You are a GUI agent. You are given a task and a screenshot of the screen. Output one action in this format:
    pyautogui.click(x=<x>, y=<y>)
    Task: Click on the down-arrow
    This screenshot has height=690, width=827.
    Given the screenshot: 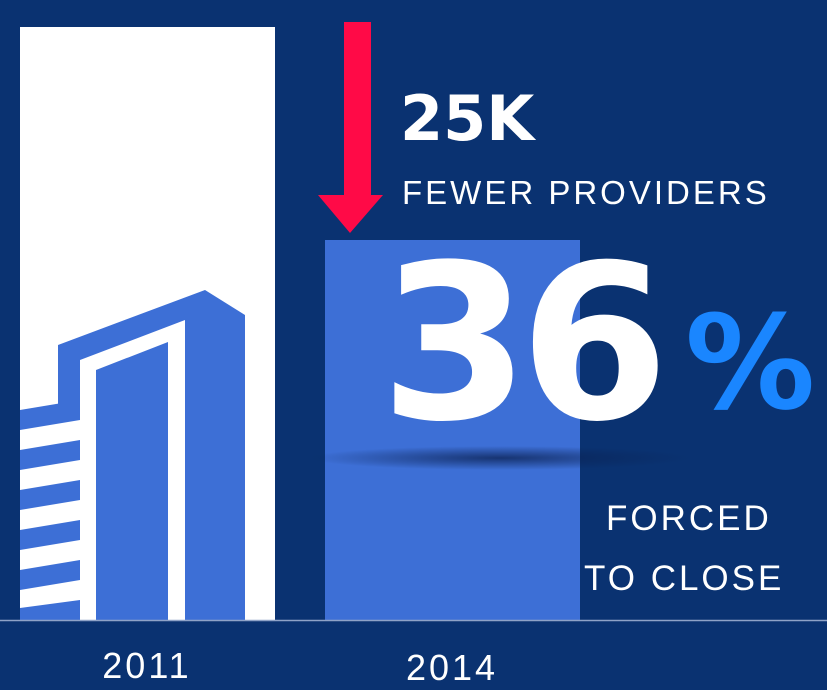 What is the action you would take?
    pyautogui.click(x=350, y=127)
    